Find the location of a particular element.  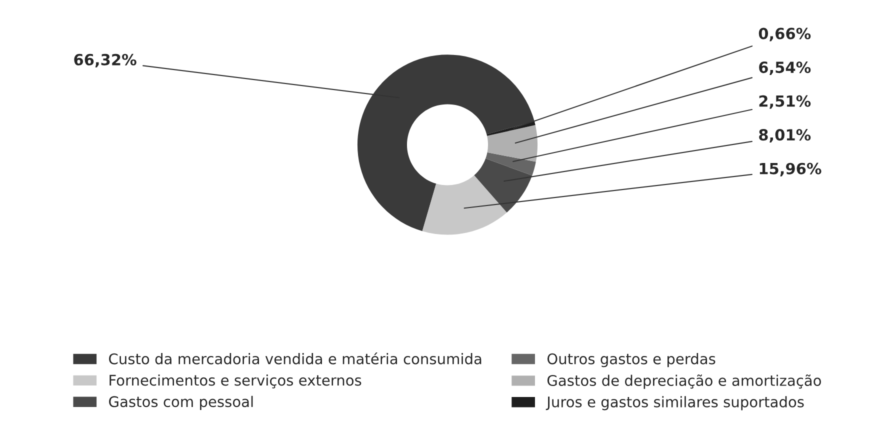

data-label: 66,32% is located at coordinates (105, 61).